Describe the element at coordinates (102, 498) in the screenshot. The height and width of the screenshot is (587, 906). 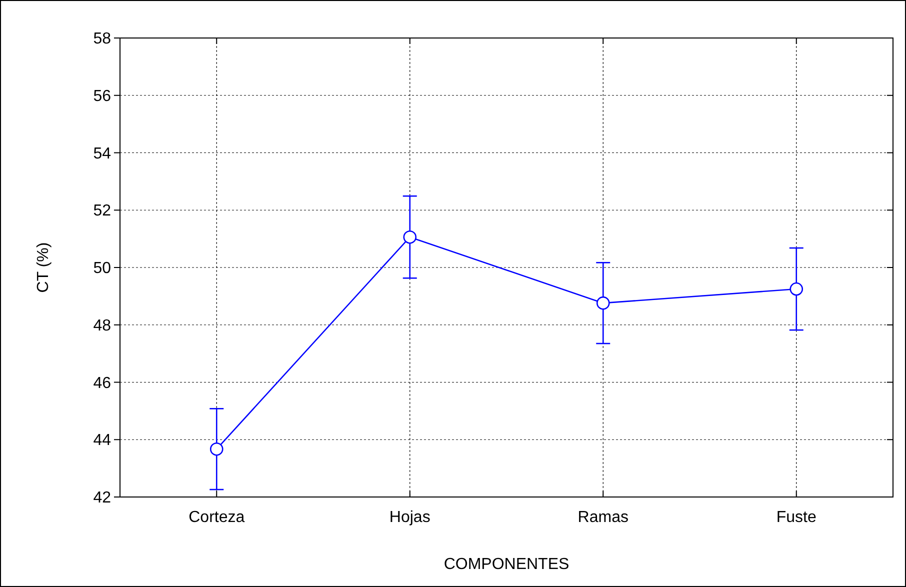
I see `y-tick-label: 42` at that location.